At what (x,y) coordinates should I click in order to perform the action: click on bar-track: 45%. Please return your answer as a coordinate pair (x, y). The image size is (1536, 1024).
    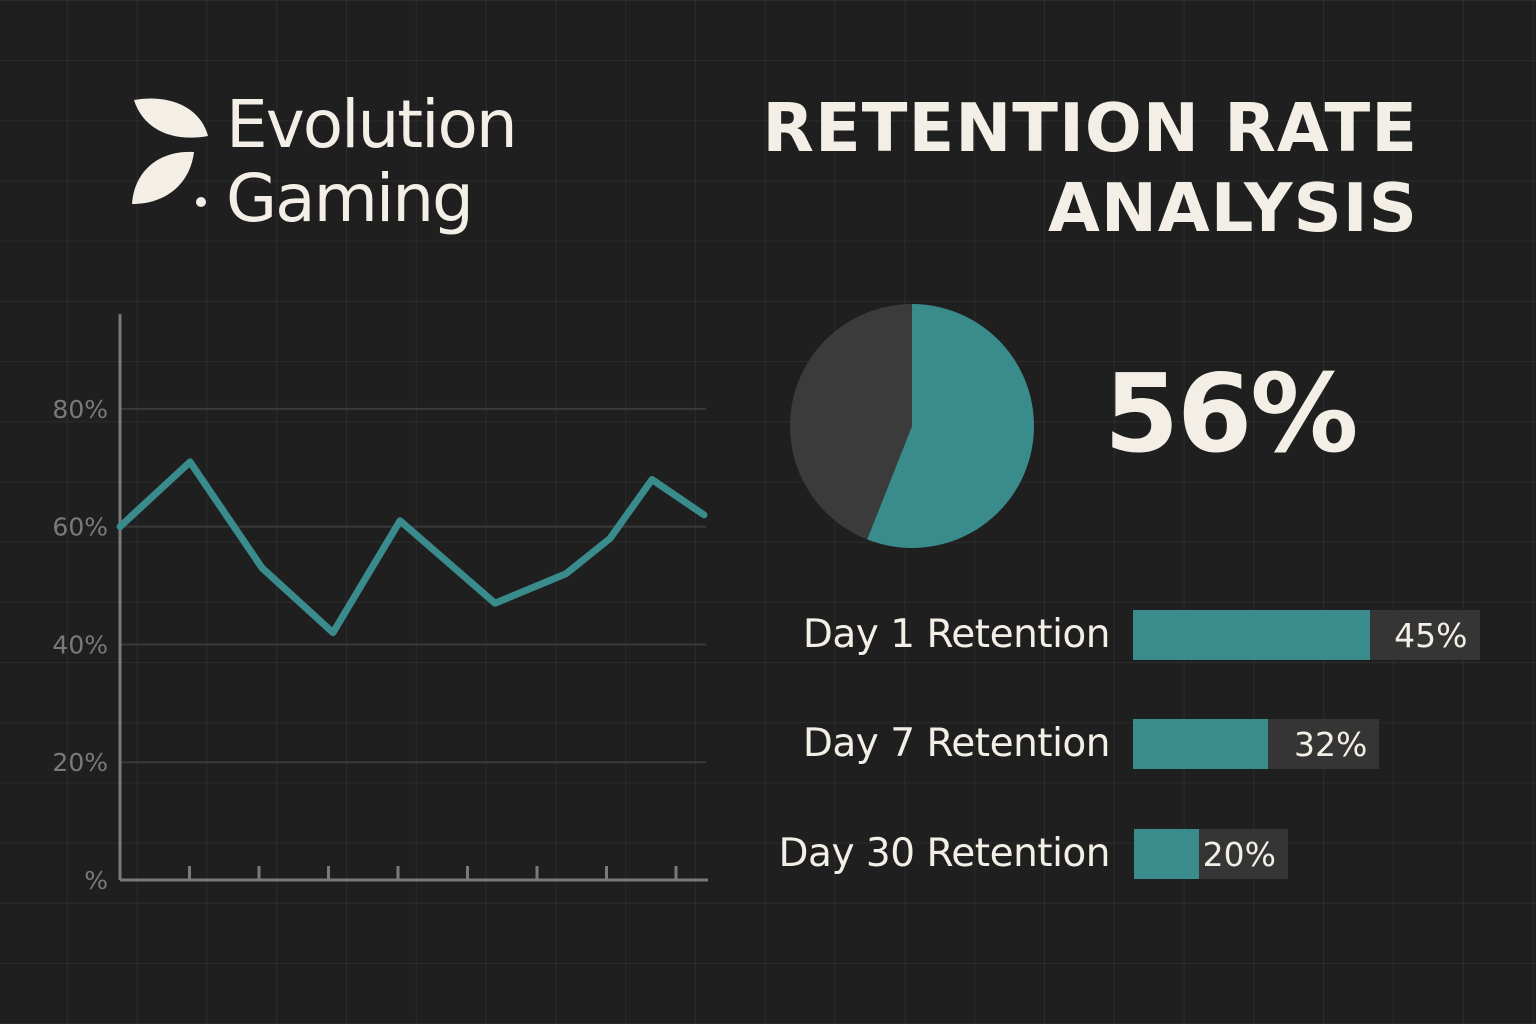
    Looking at the image, I should click on (1306, 635).